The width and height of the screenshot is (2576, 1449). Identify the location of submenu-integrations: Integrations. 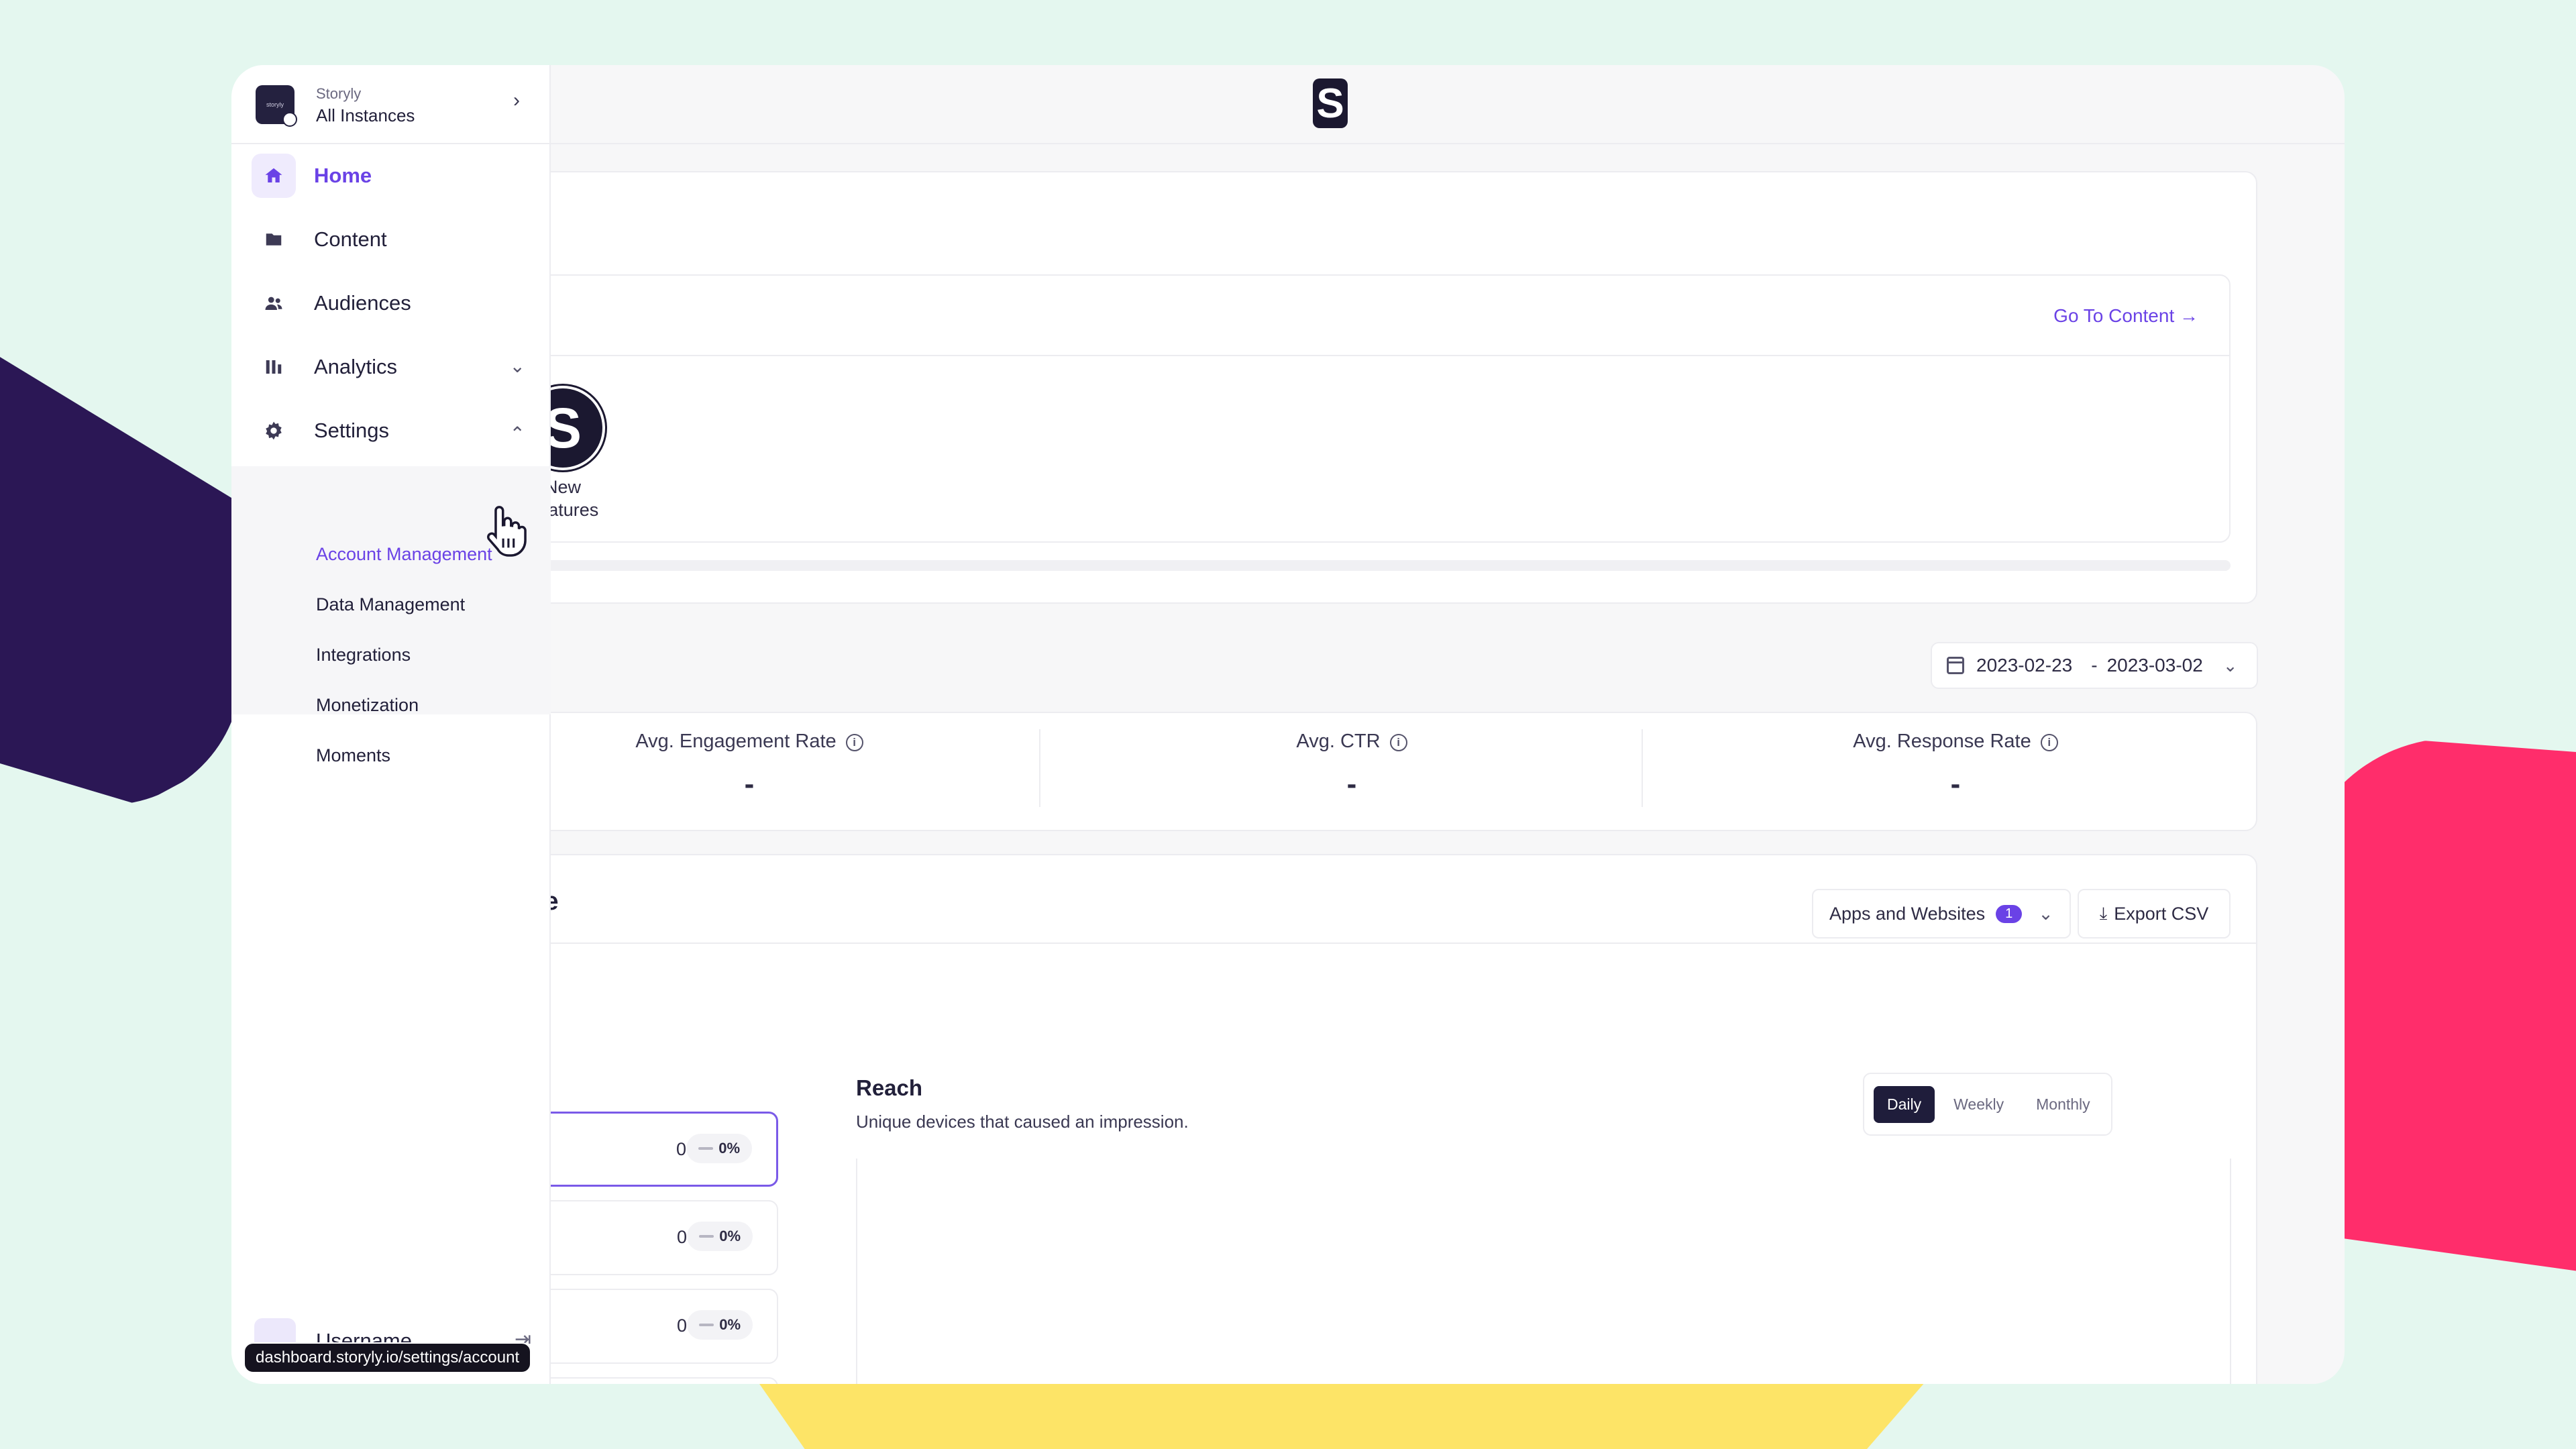
(363, 655).